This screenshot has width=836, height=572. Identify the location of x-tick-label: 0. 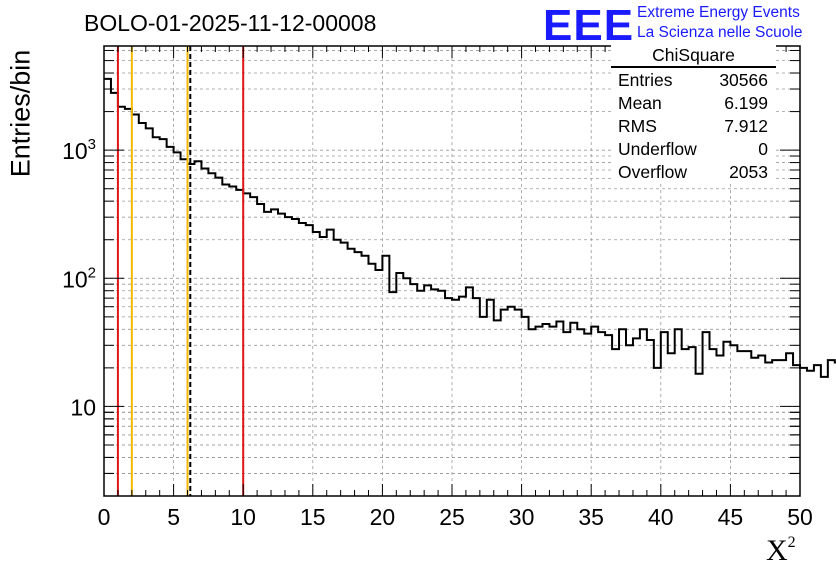
(104, 517).